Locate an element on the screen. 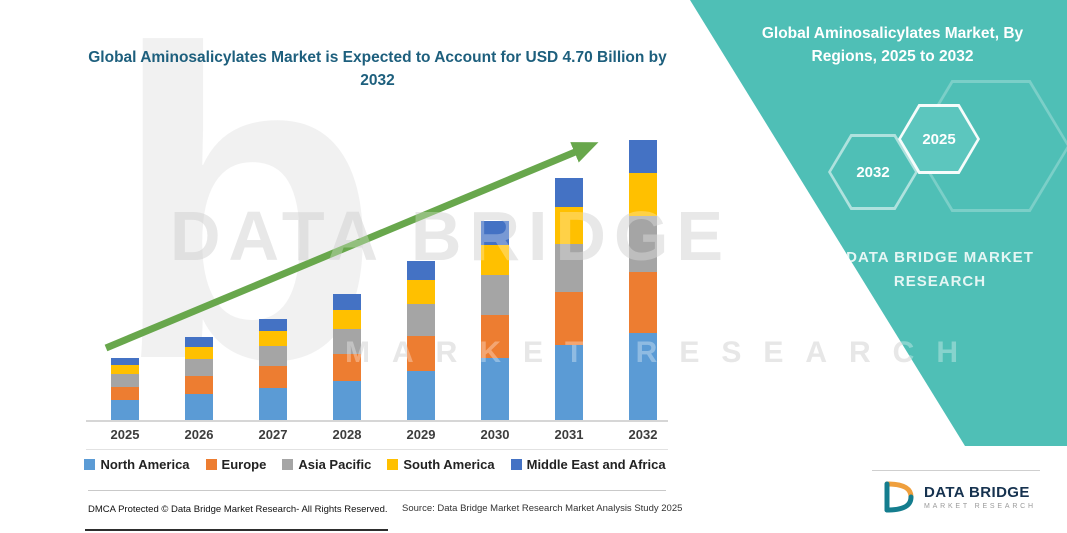 The width and height of the screenshot is (1067, 533). hexagon-2025: 2025 is located at coordinates (939, 139).